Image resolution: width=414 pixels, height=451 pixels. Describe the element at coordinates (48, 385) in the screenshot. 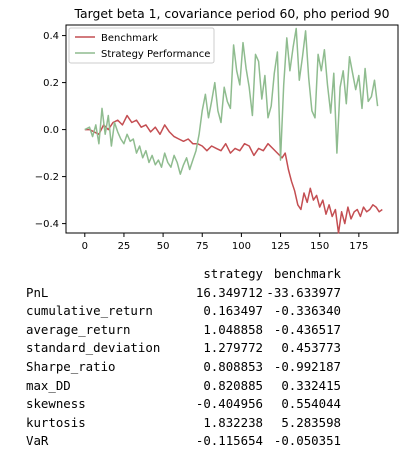

I see `stats-row-label: max_DD` at that location.